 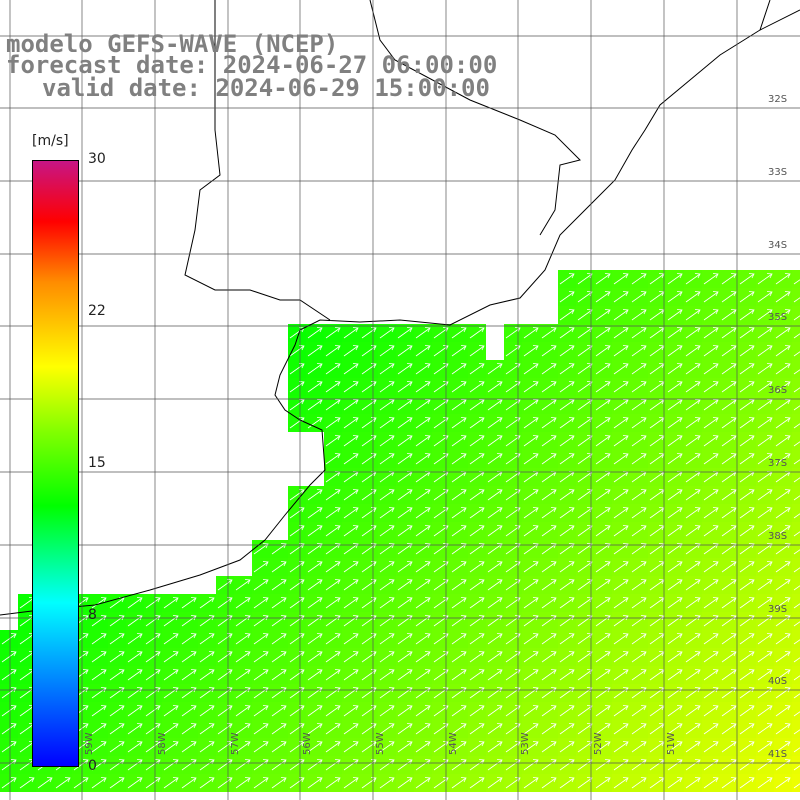 I want to click on lat-label: 40S, so click(x=777, y=681).